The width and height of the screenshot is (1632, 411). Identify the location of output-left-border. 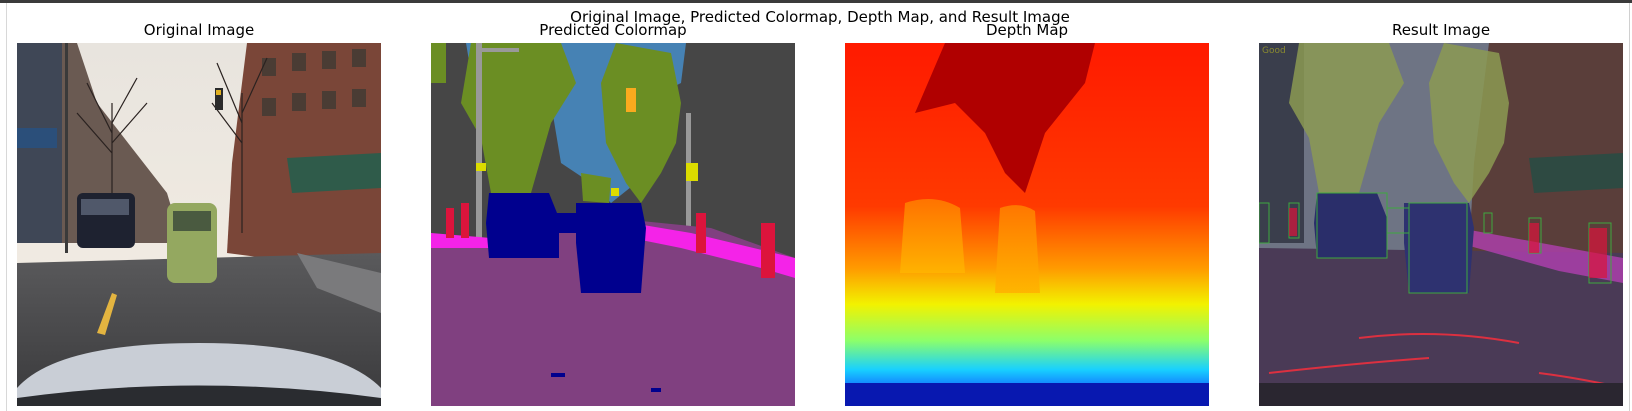
(6, 207).